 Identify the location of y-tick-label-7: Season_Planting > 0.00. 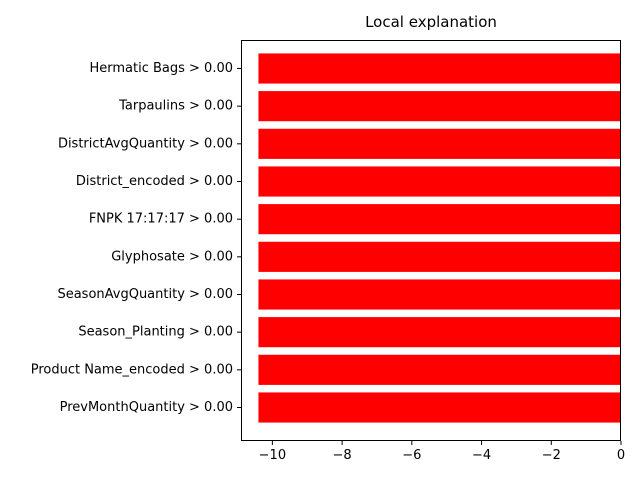
(155, 332).